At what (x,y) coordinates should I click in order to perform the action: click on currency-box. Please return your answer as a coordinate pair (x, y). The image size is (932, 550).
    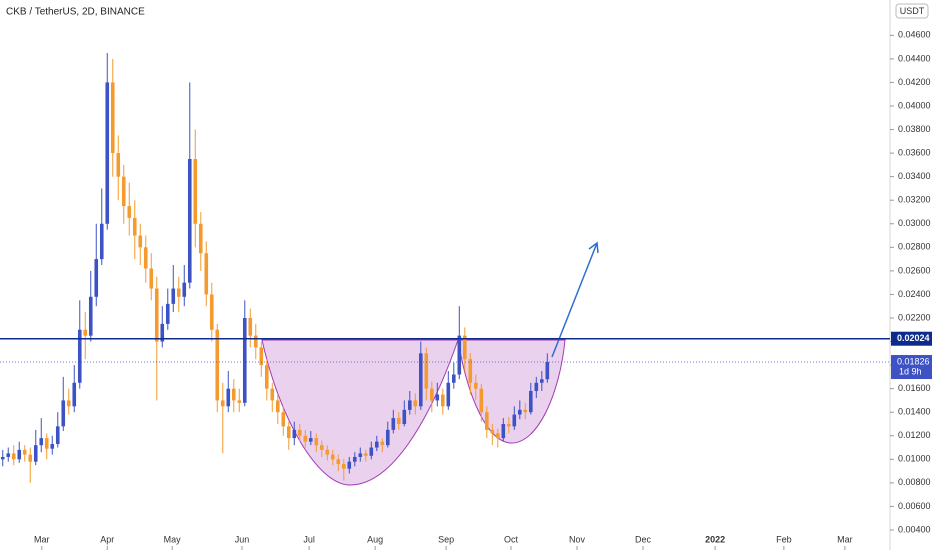
    Looking at the image, I should click on (912, 11).